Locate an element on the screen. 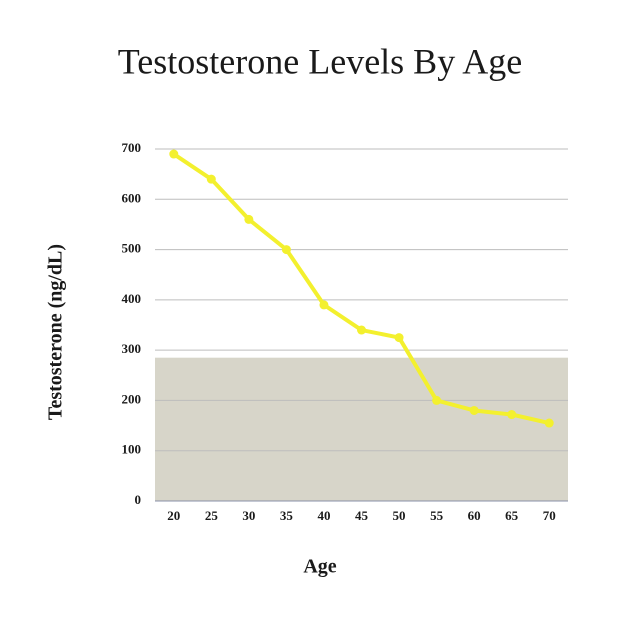  x-tick-label: 60 is located at coordinates (474, 515).